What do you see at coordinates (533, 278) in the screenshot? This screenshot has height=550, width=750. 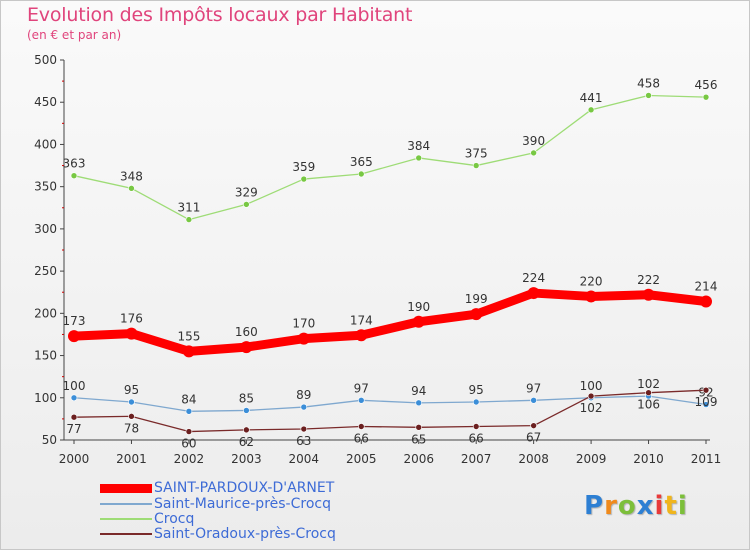 I see `data-label-saint-pardoux-d-arnet: 224` at bounding box center [533, 278].